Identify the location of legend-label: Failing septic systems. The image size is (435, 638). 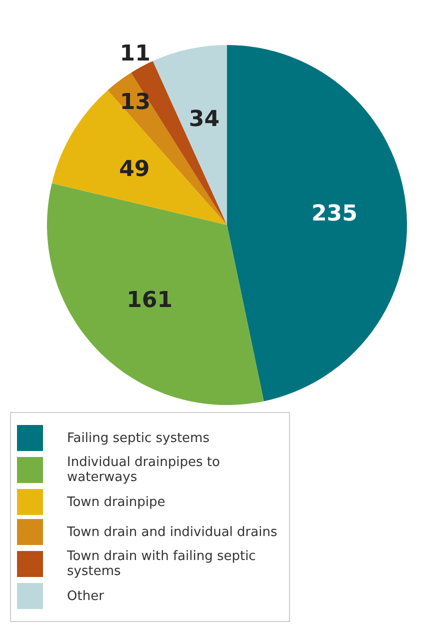
(138, 438).